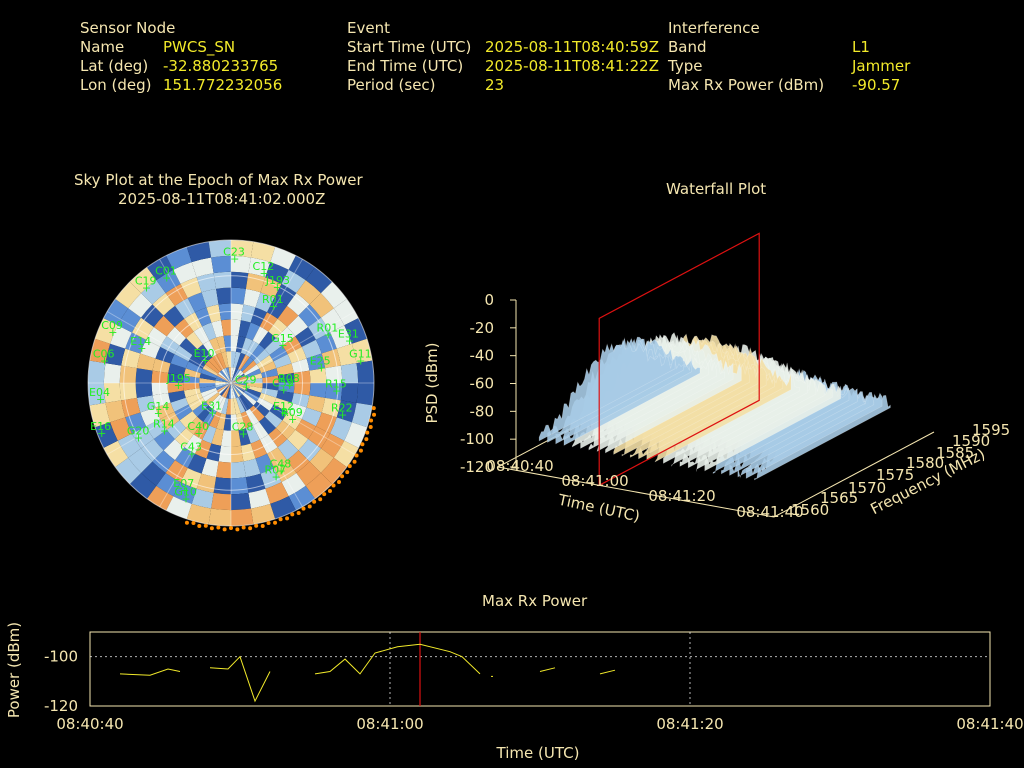  I want to click on satellite-label: C29, so click(246, 380).